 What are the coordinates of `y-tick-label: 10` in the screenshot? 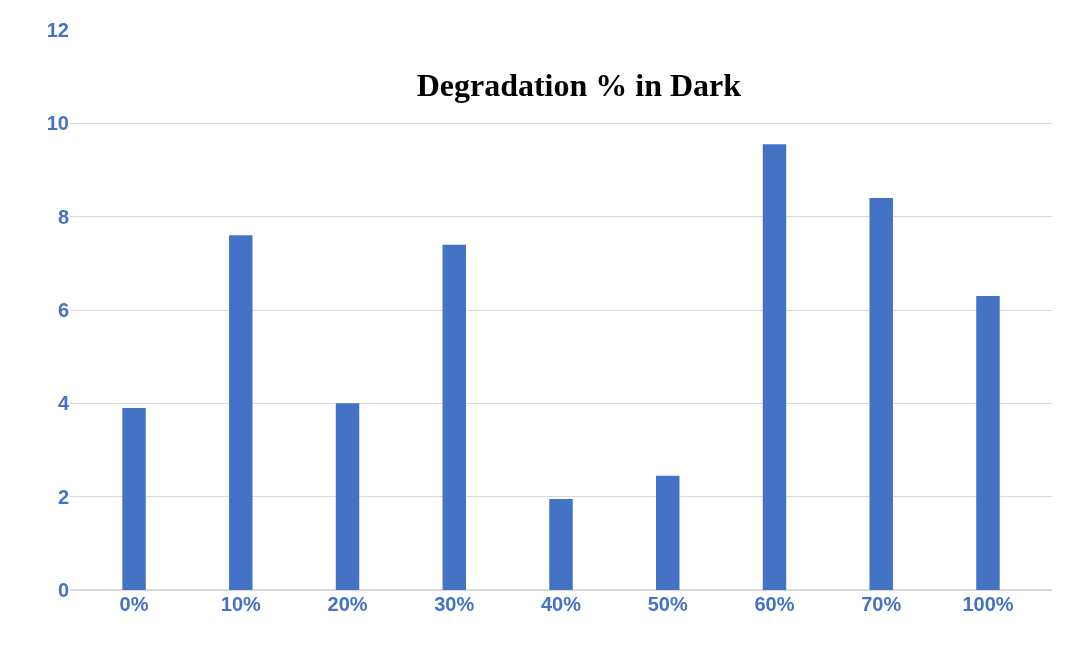 It's located at (57, 123).